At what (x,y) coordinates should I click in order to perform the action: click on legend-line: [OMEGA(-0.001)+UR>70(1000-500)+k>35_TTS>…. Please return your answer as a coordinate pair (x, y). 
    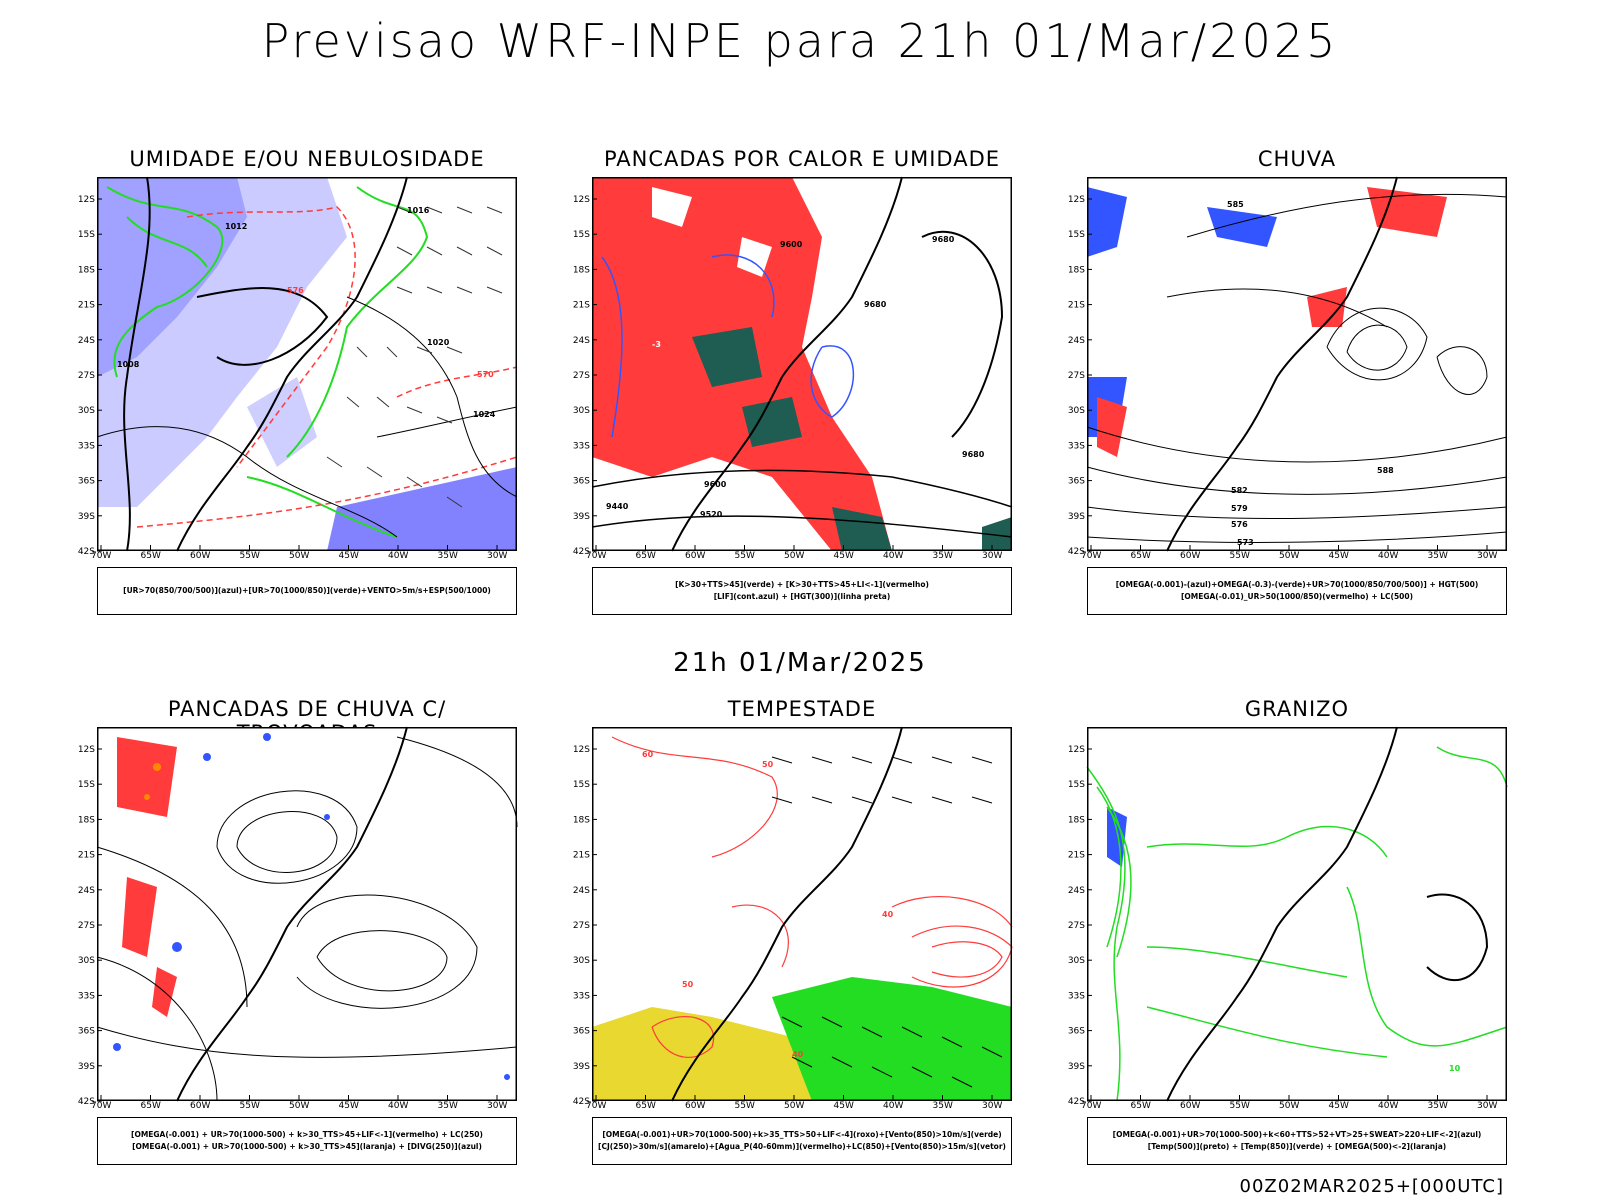
    Looking at the image, I should click on (802, 1134).